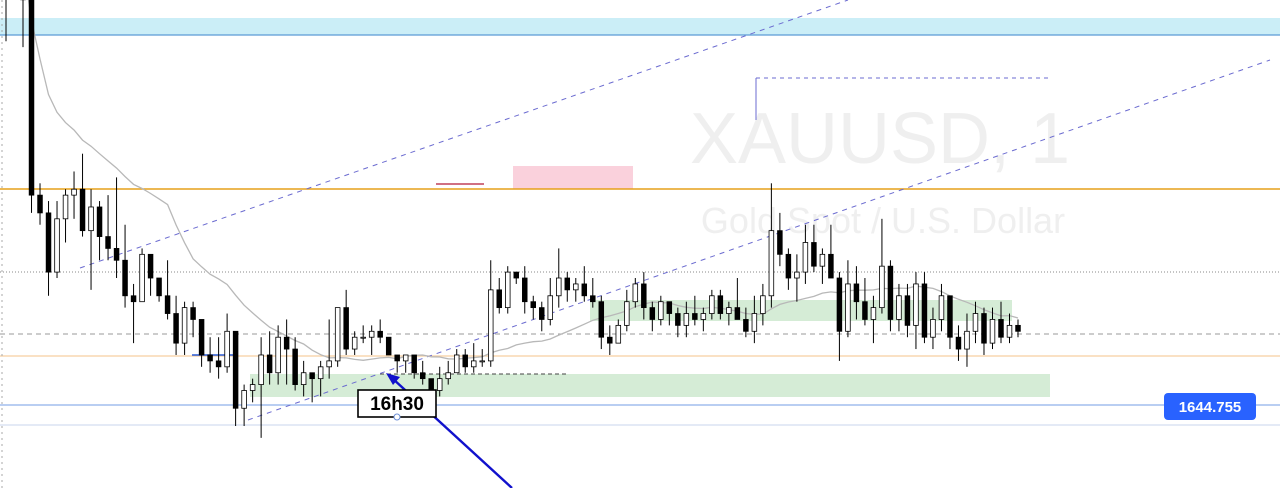  I want to click on callout-box, so click(397, 403).